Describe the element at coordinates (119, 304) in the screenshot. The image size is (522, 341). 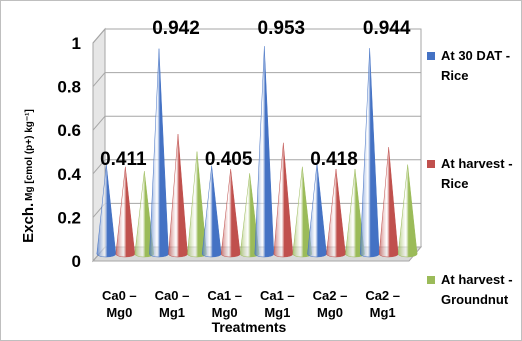
I see `x-tick-label: Ca0 – Mg0` at that location.